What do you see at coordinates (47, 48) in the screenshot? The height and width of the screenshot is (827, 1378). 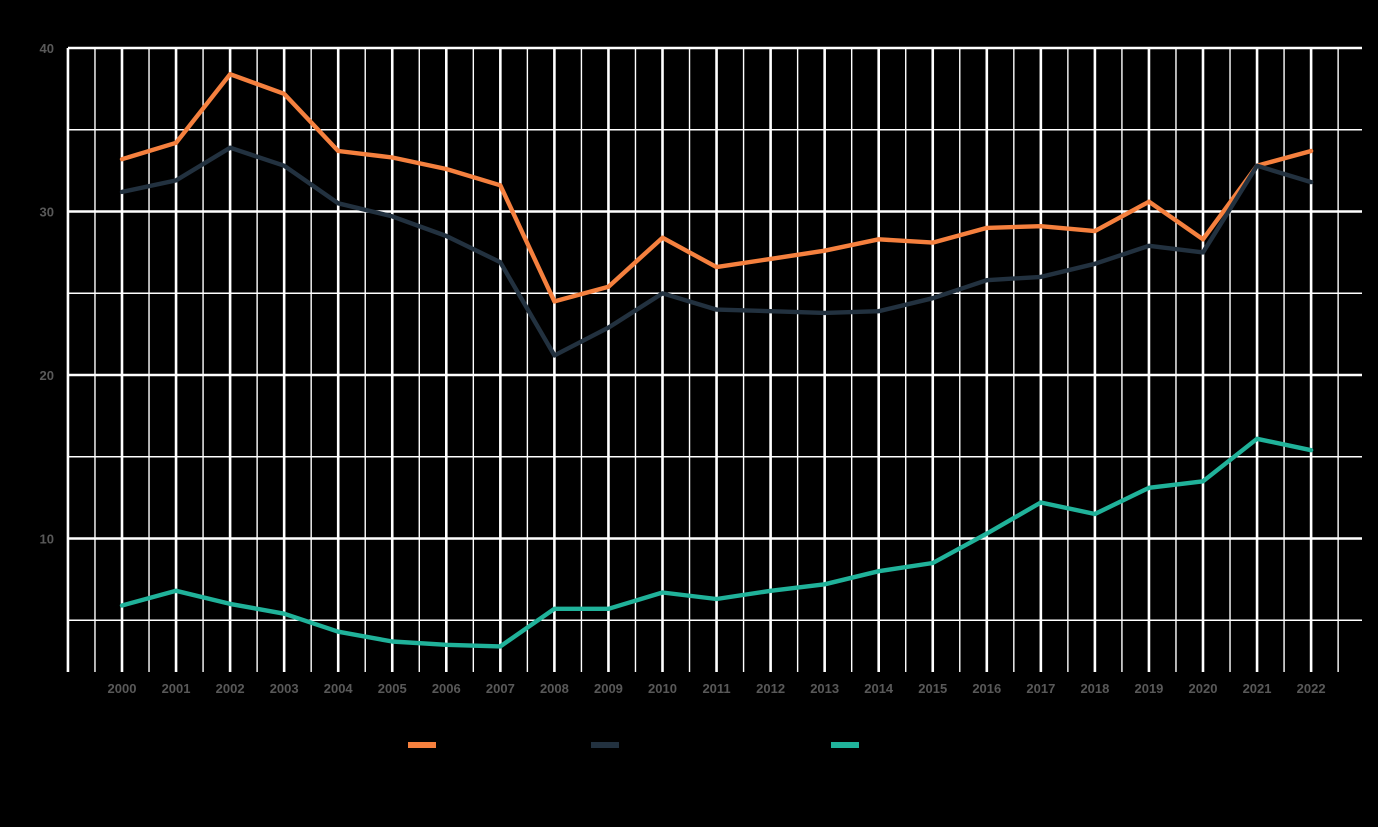 I see `y-tick-label: 40` at bounding box center [47, 48].